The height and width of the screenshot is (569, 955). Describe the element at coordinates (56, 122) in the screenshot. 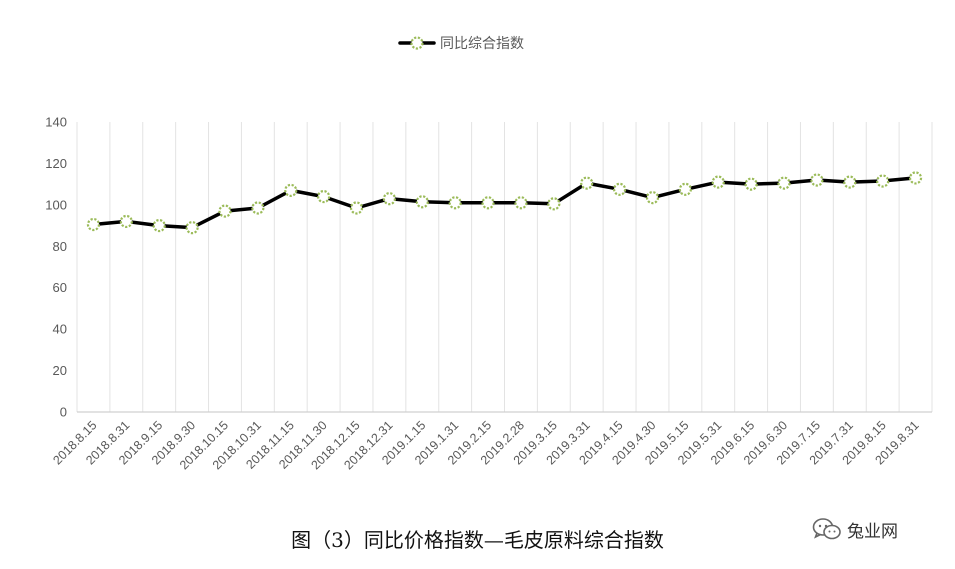

I see `y-tick-label: 140` at that location.